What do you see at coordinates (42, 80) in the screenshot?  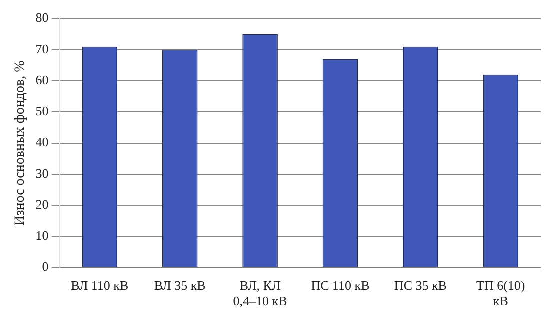 I see `y-tick-label: 60` at bounding box center [42, 80].